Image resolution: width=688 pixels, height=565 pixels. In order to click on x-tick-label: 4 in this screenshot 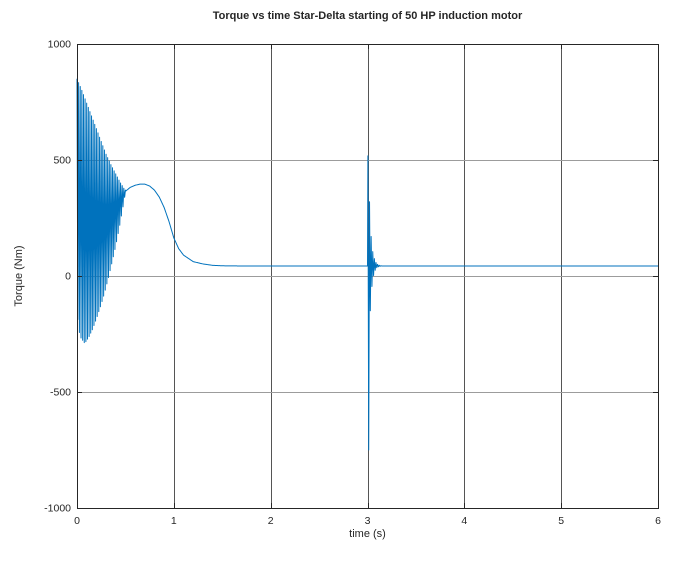, I will do `click(464, 521)`.